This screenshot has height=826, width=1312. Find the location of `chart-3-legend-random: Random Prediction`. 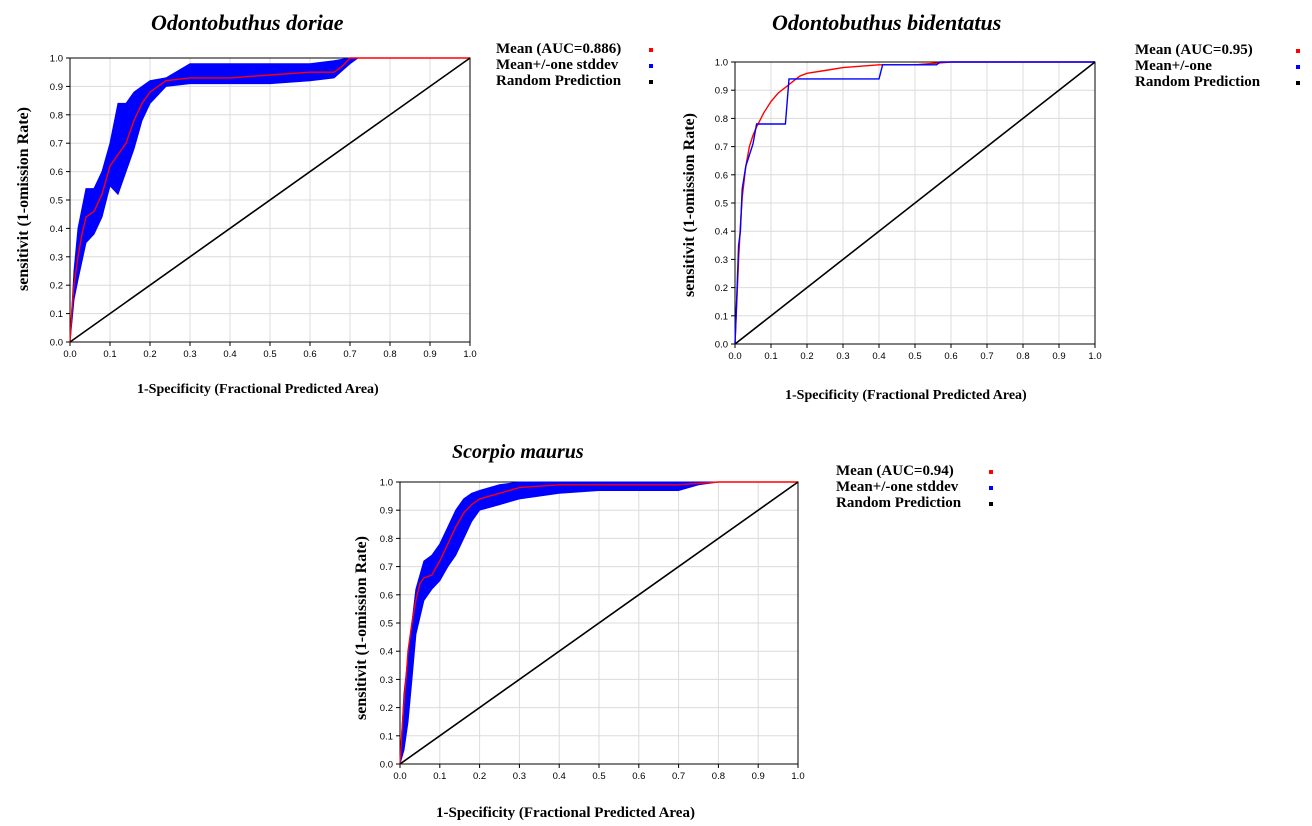

chart-3-legend-random: Random Prediction is located at coordinates (914, 503).